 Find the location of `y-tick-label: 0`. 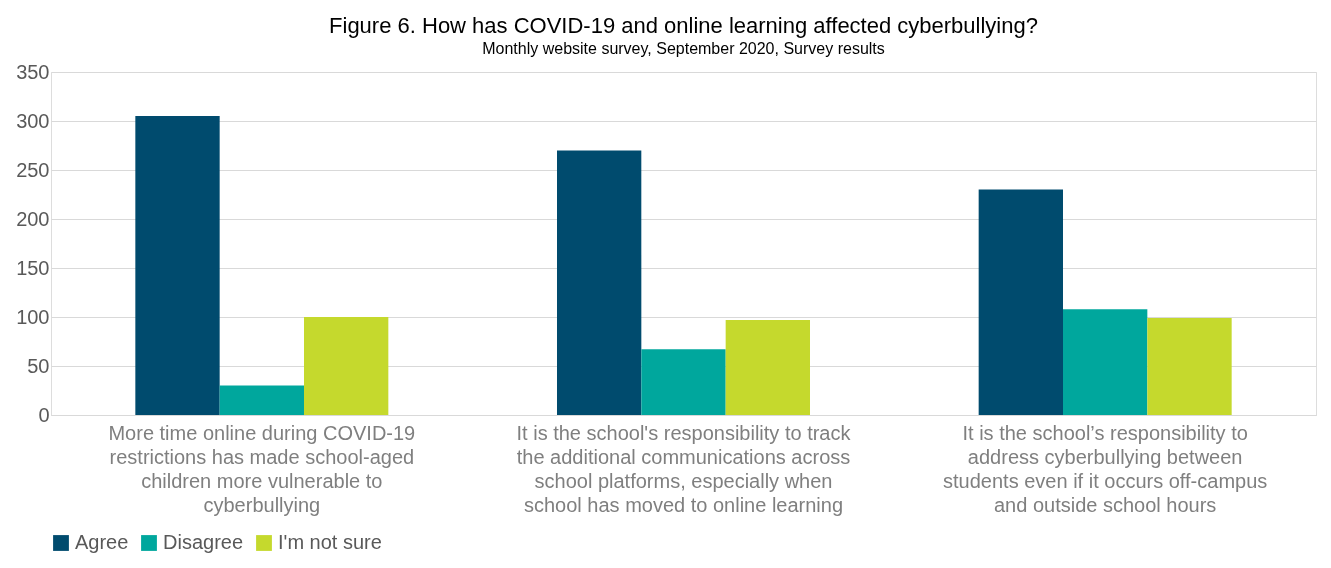

y-tick-label: 0 is located at coordinates (44, 414).